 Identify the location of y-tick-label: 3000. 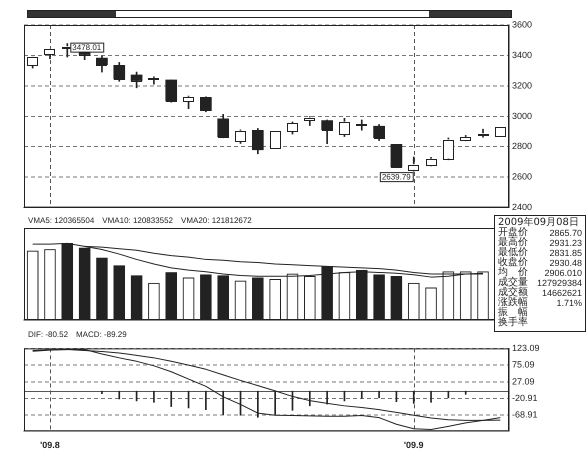
(522, 115).